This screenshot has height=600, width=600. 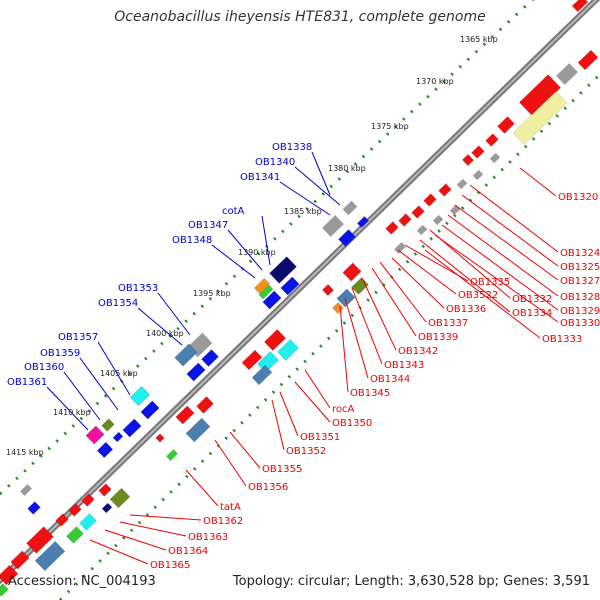 I want to click on gene-label-plus: OB1354, so click(x=118, y=303).